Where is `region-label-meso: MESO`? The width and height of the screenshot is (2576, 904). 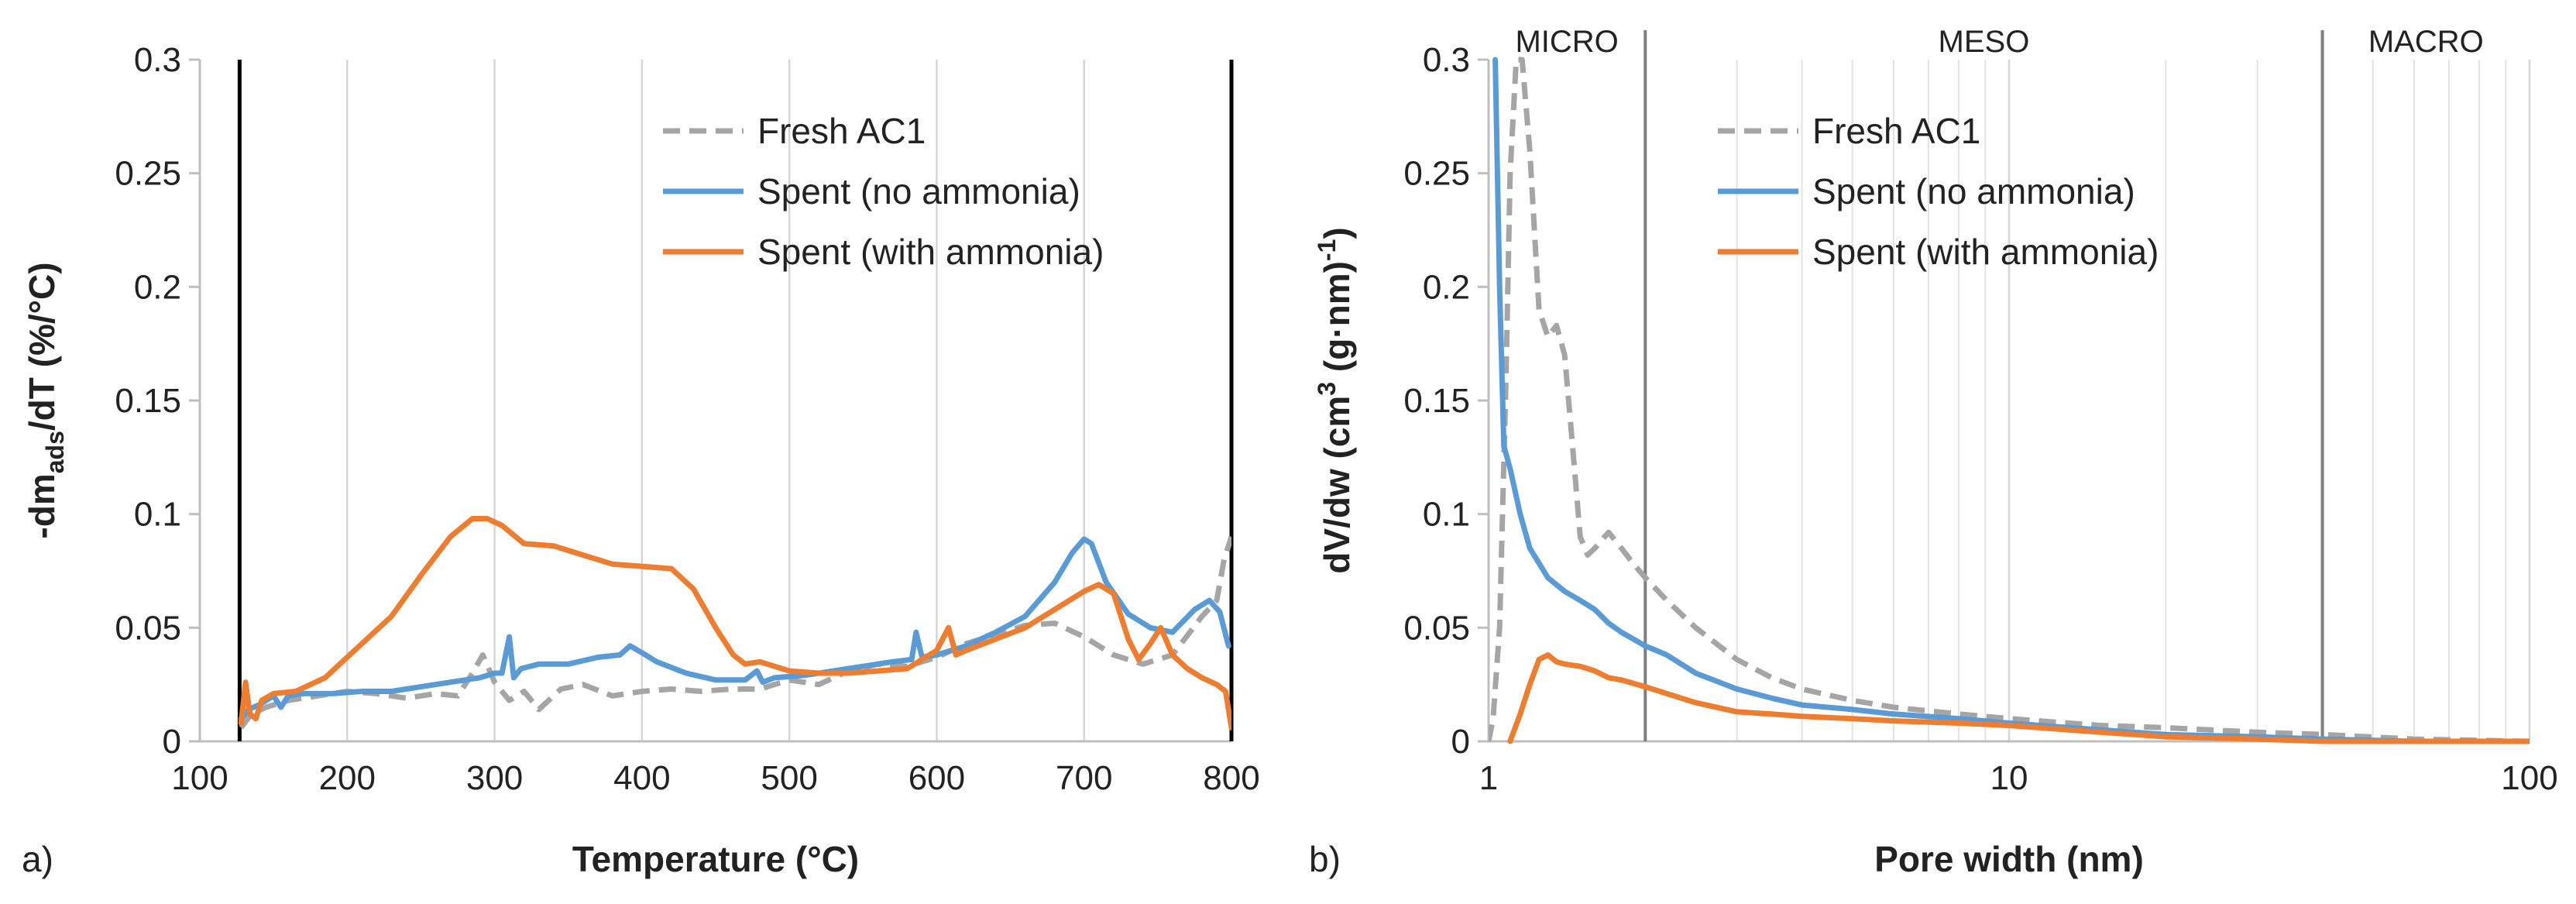 region-label-meso: MESO is located at coordinates (1984, 42).